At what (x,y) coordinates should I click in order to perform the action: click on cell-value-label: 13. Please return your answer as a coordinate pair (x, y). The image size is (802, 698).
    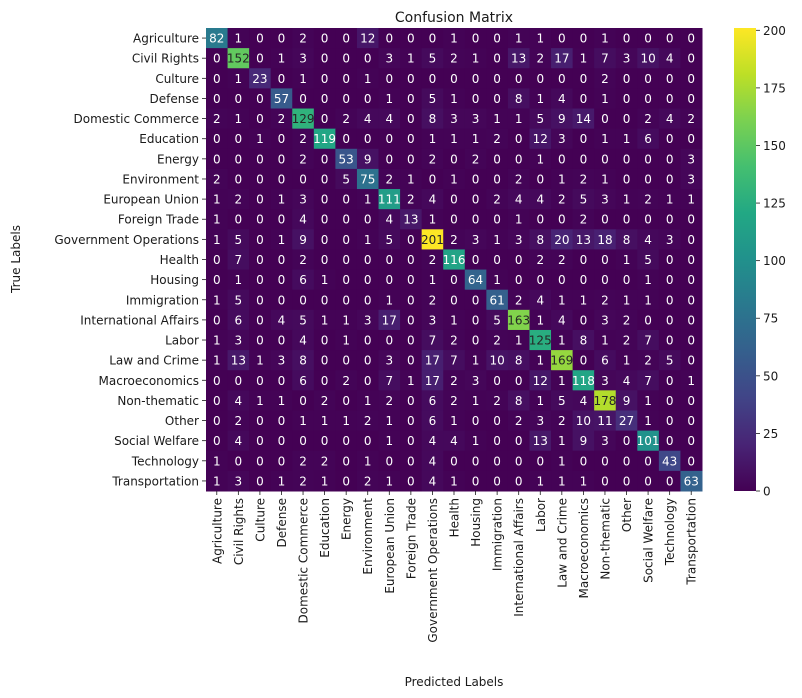
    Looking at the image, I should click on (238, 361).